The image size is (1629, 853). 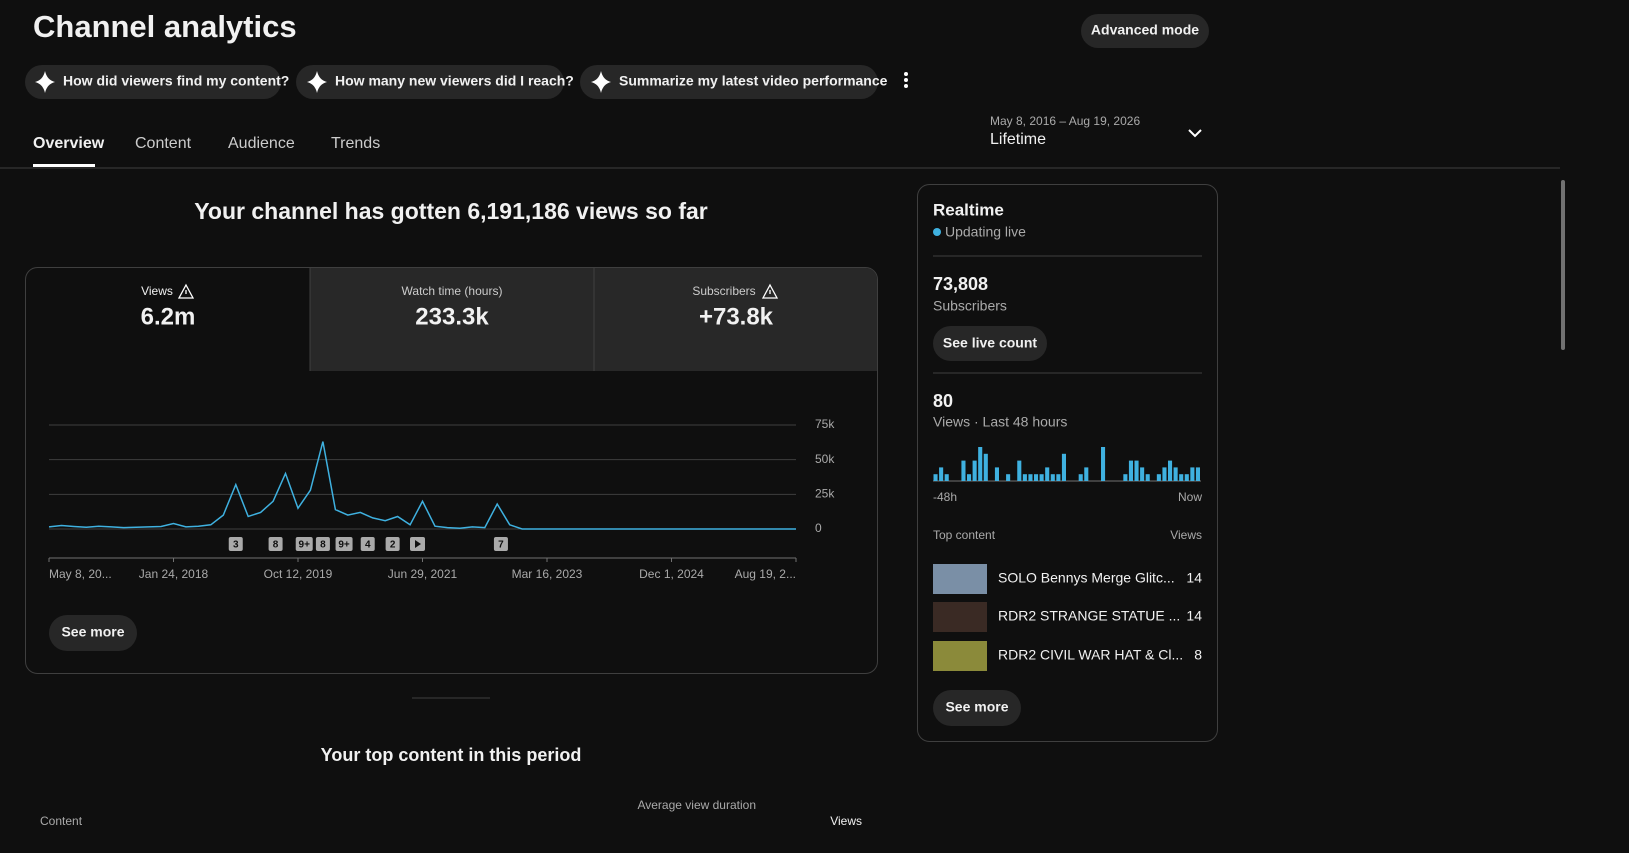 What do you see at coordinates (970, 306) in the screenshot?
I see `subscriber-label: Subscribers` at bounding box center [970, 306].